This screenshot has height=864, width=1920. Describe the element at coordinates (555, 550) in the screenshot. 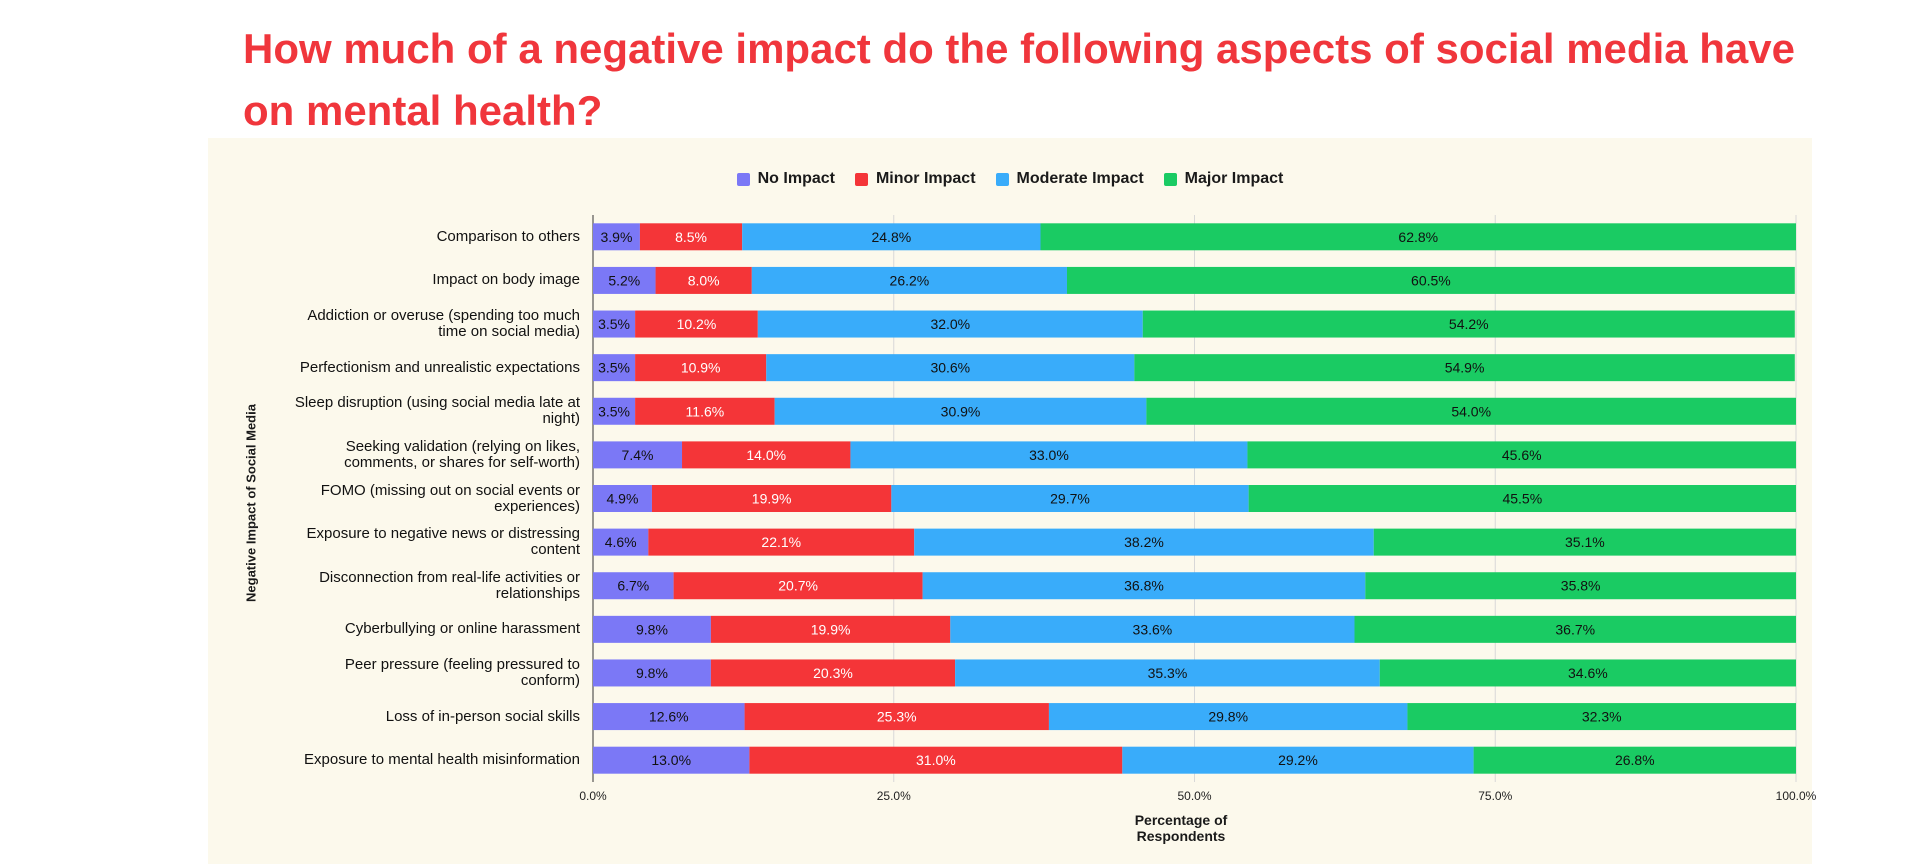

I see `category-label-line: content` at that location.